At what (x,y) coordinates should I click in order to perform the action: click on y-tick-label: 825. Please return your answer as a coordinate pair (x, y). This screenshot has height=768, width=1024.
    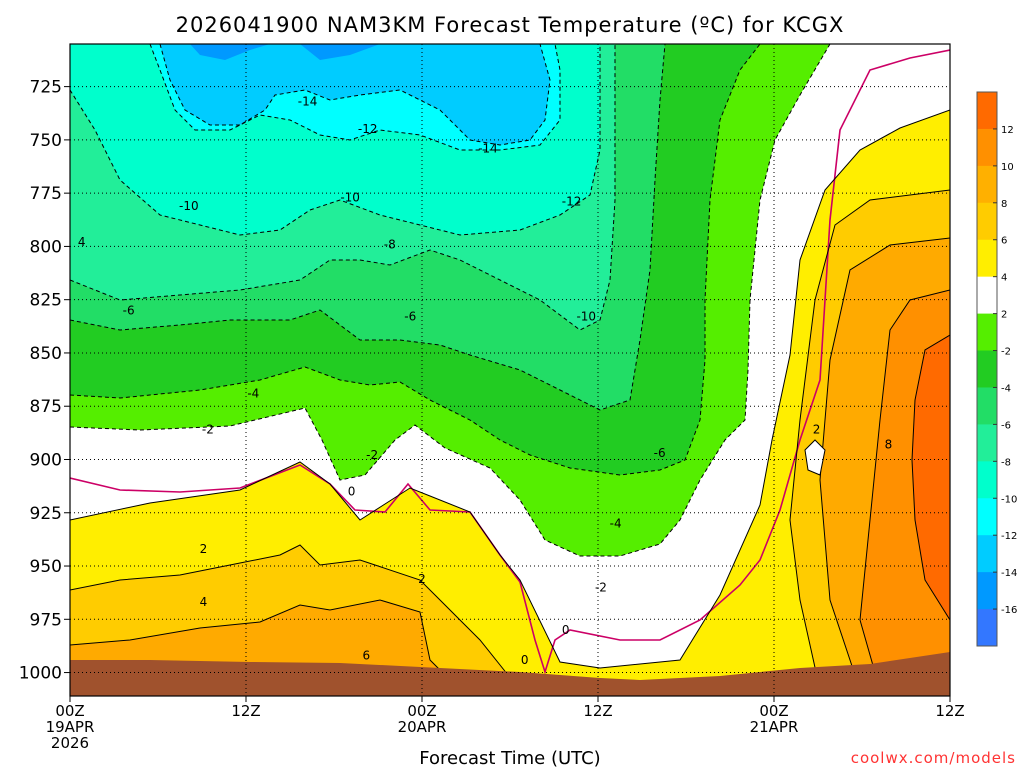
    Looking at the image, I should click on (46, 301).